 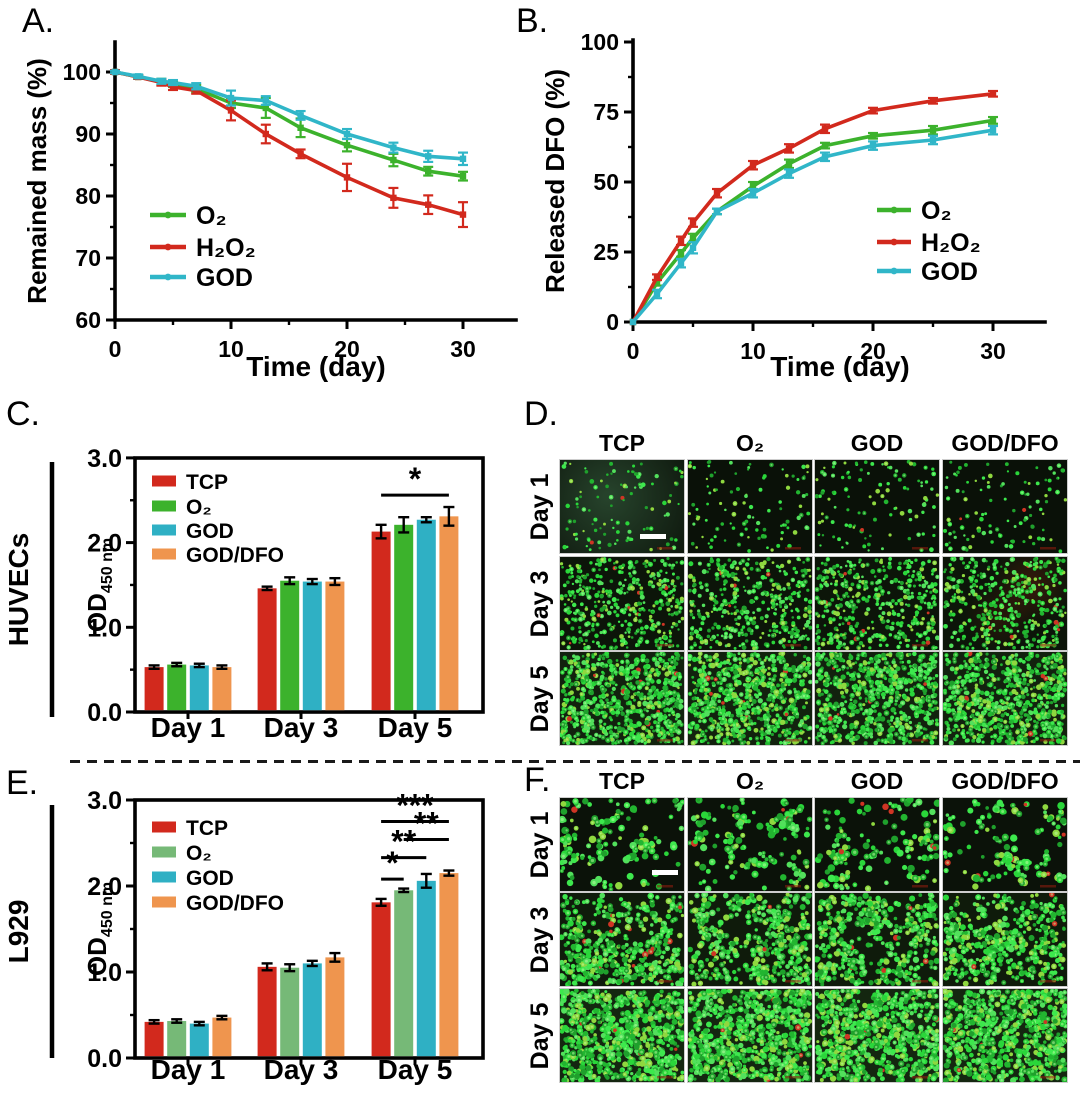 What do you see at coordinates (88, 134) in the screenshot?
I see `svg-text: 90` at bounding box center [88, 134].